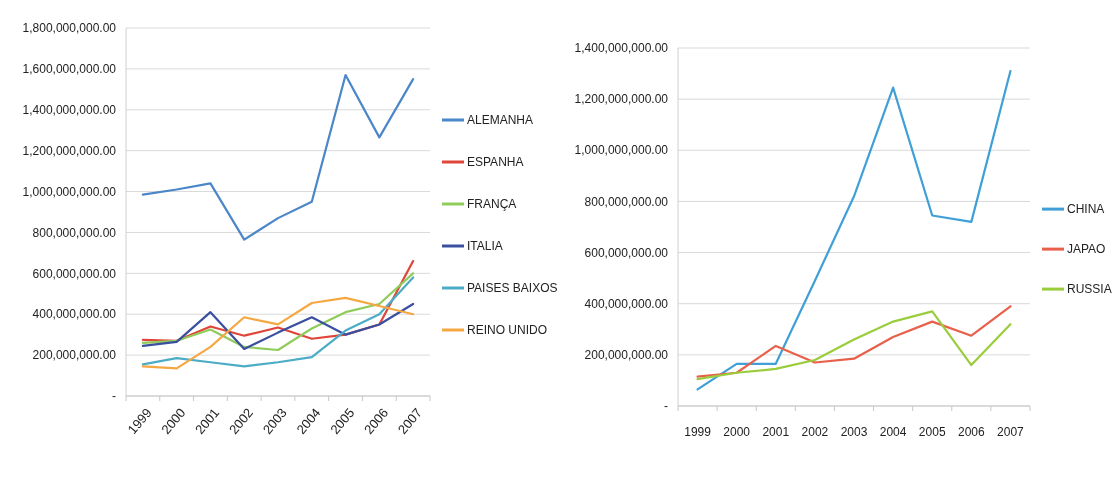  What do you see at coordinates (492, 204) in the screenshot?
I see `legend-label: FRANÇA` at bounding box center [492, 204].